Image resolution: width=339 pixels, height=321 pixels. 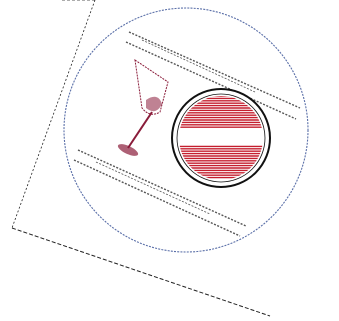 I want to click on striped-circle-logo, so click(x=221, y=138).